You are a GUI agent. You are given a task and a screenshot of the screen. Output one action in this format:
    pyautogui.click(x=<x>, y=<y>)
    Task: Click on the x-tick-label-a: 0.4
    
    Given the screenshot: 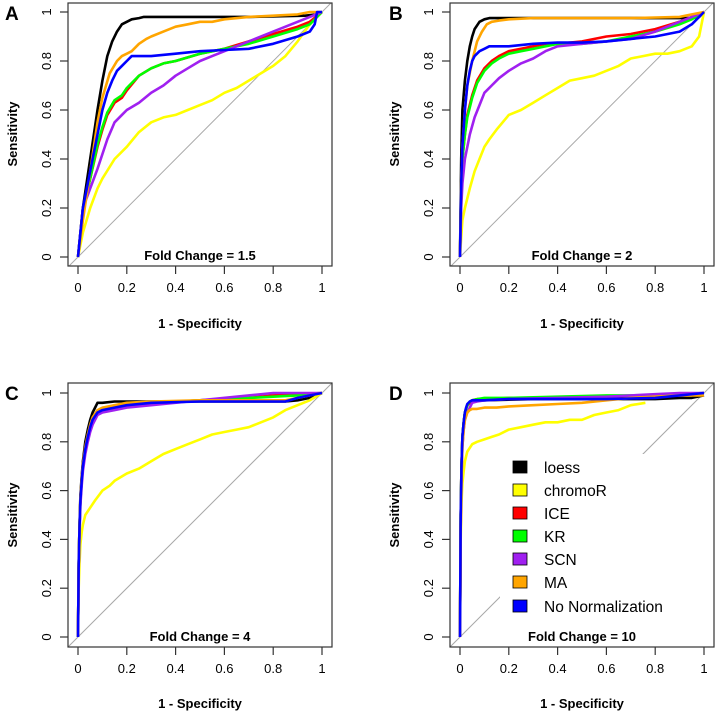 What is the action you would take?
    pyautogui.click(x=176, y=287)
    